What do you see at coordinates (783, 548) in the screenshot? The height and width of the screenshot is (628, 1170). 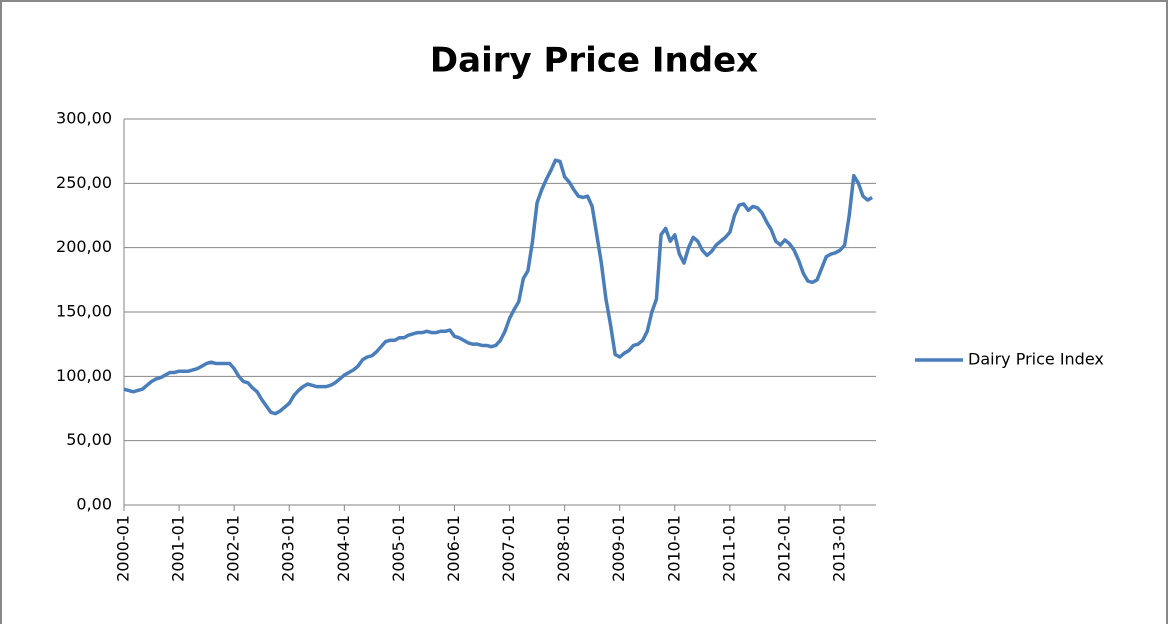 I see `x-tick-label: 2012-01` at bounding box center [783, 548].